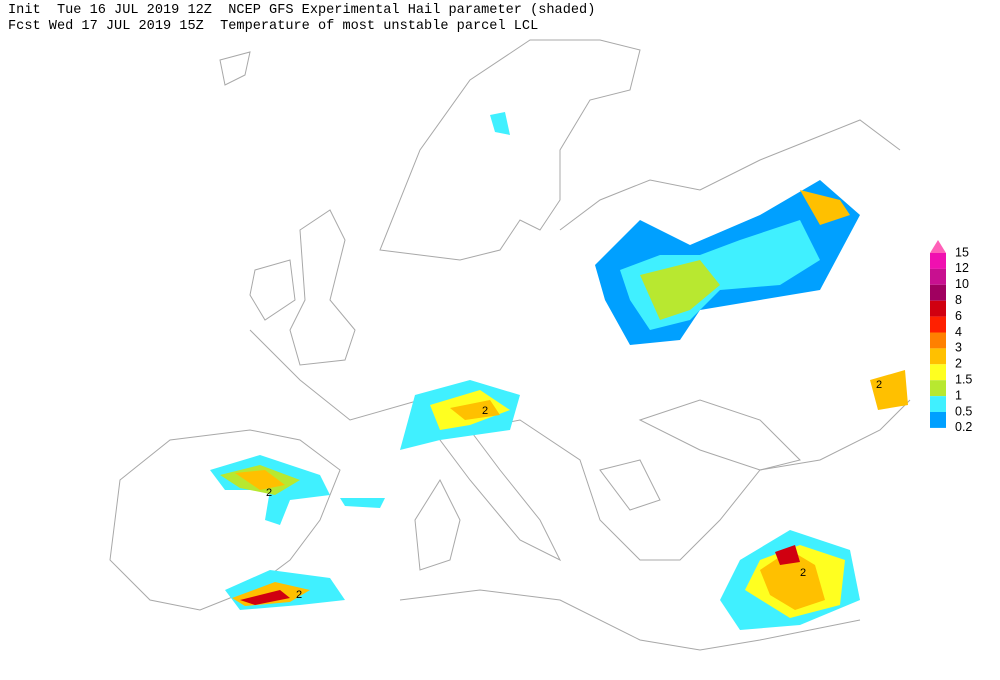 The width and height of the screenshot is (1000, 680). I want to click on legend-label: 6, so click(958, 316).